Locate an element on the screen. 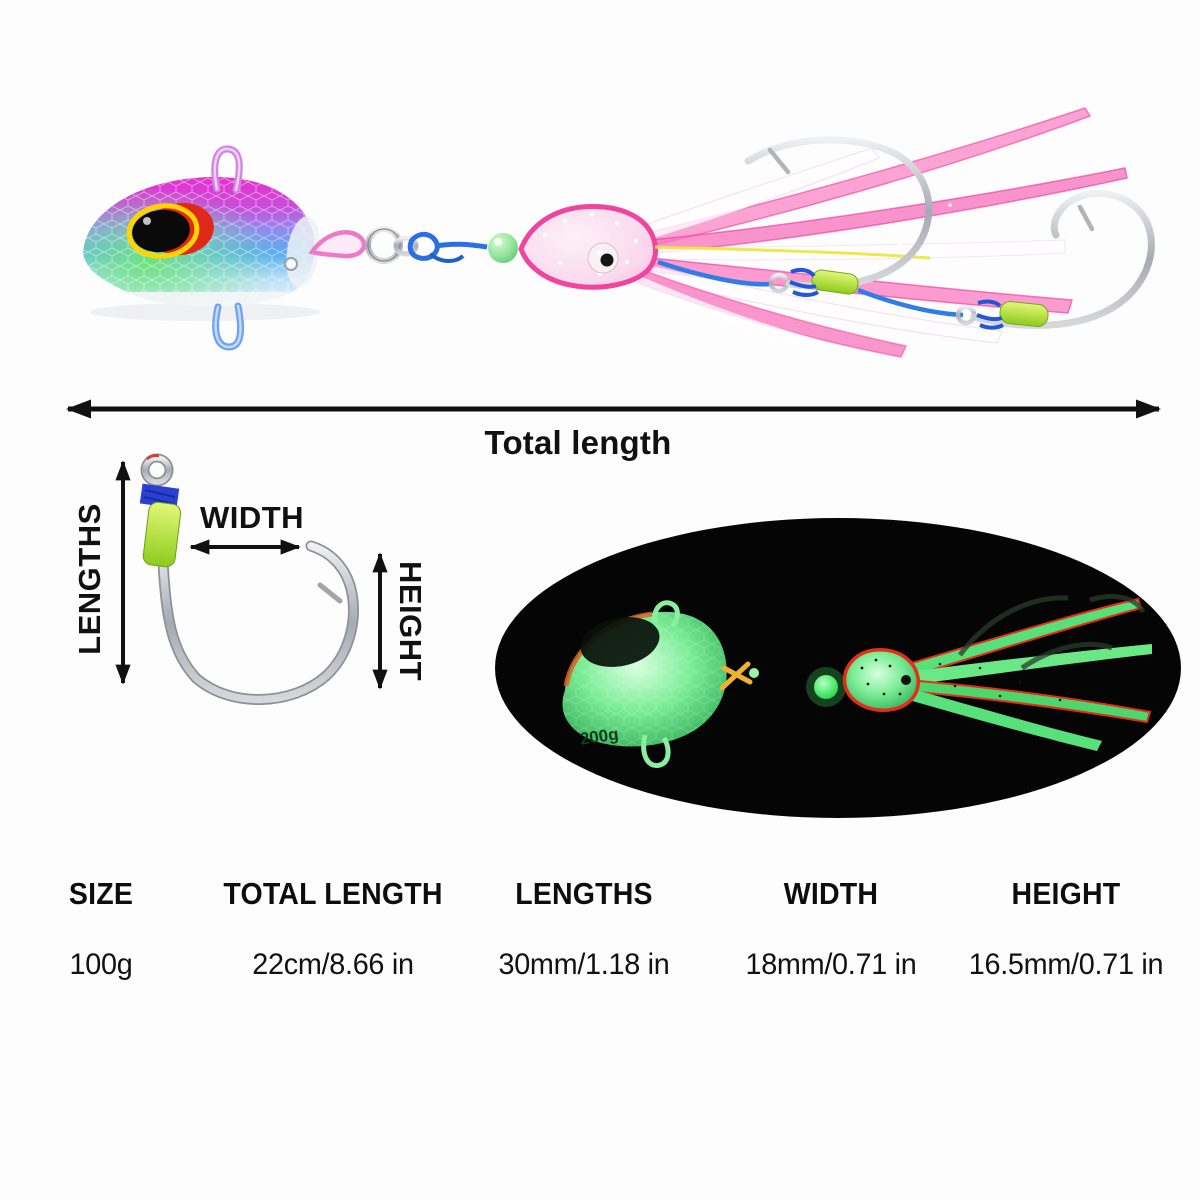  glow-jig-head: 200g is located at coordinates (660, 684).